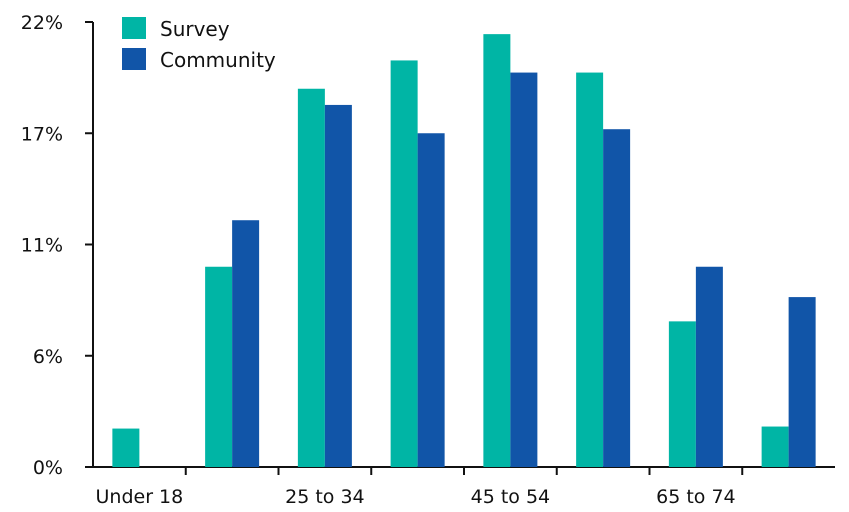  Describe the element at coordinates (134, 28) in the screenshot. I see `legend-swatch-survey` at that location.